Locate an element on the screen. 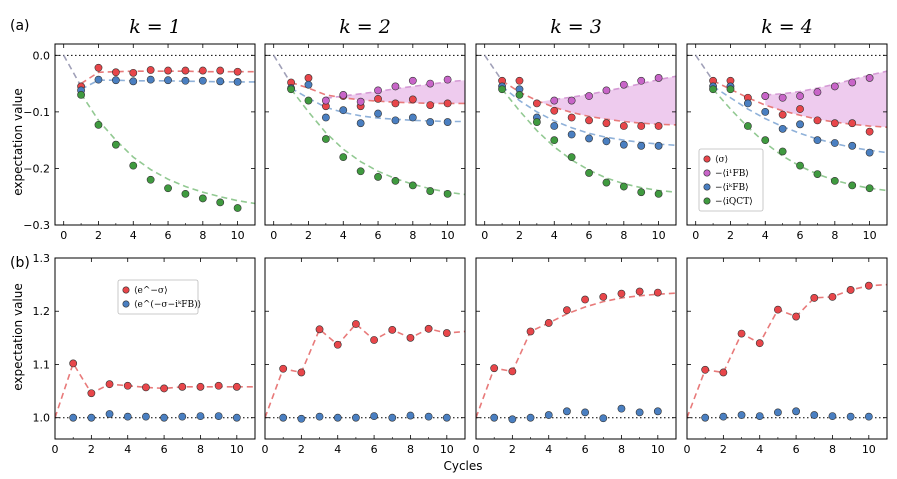 The image size is (897, 479). panel-b4: 0 2 4 6 8 10 is located at coordinates (786, 356).